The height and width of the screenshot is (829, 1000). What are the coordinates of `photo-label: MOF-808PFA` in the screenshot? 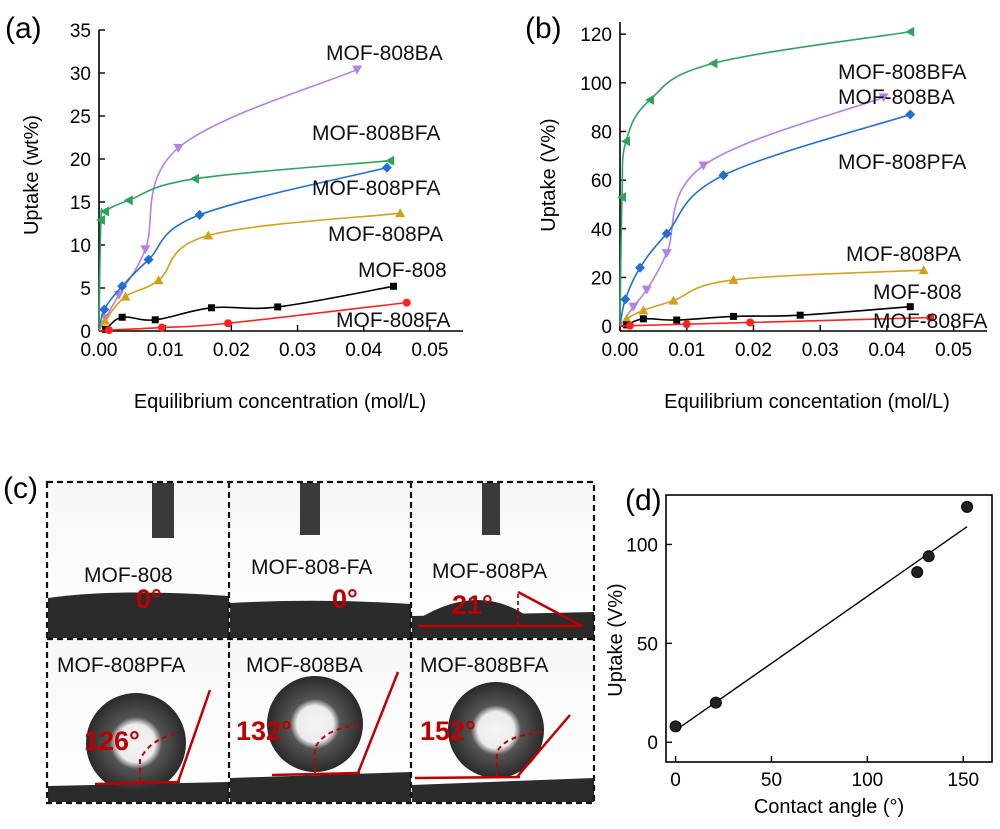 It's located at (121, 665).